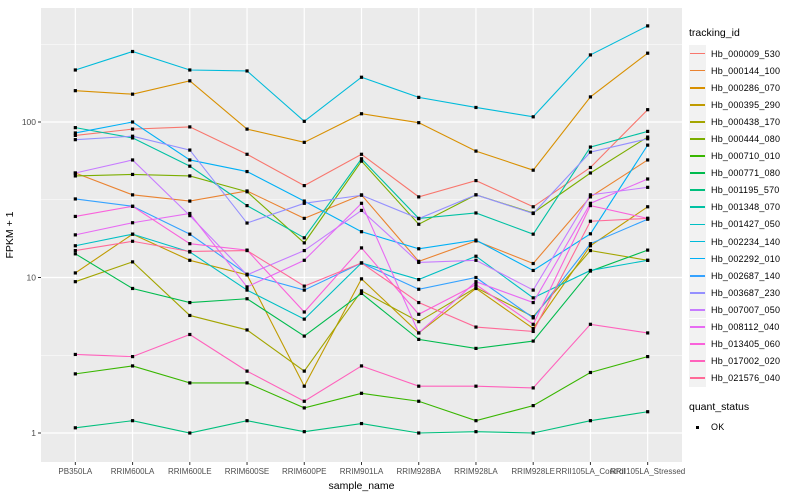 The width and height of the screenshot is (800, 500). What do you see at coordinates (746, 156) in the screenshot?
I see `legend-entry-label: Hb_000710_010` at bounding box center [746, 156].